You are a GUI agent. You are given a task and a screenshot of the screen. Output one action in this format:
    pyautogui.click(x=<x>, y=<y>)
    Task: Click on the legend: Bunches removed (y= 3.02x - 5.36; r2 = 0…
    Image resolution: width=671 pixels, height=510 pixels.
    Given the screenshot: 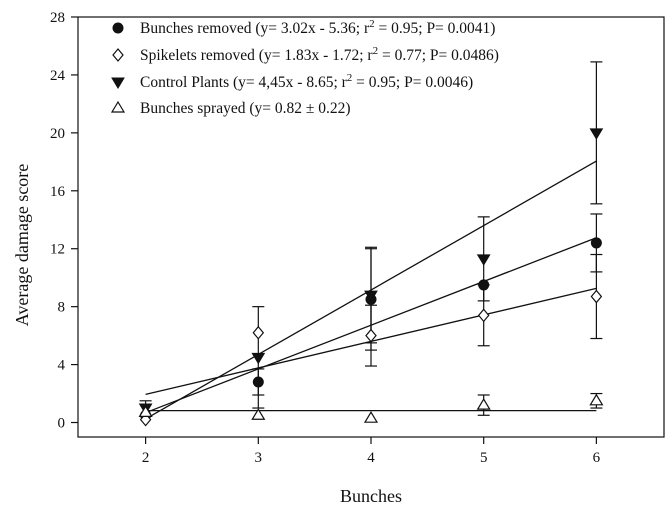 What is the action you would take?
    pyautogui.click(x=304, y=67)
    